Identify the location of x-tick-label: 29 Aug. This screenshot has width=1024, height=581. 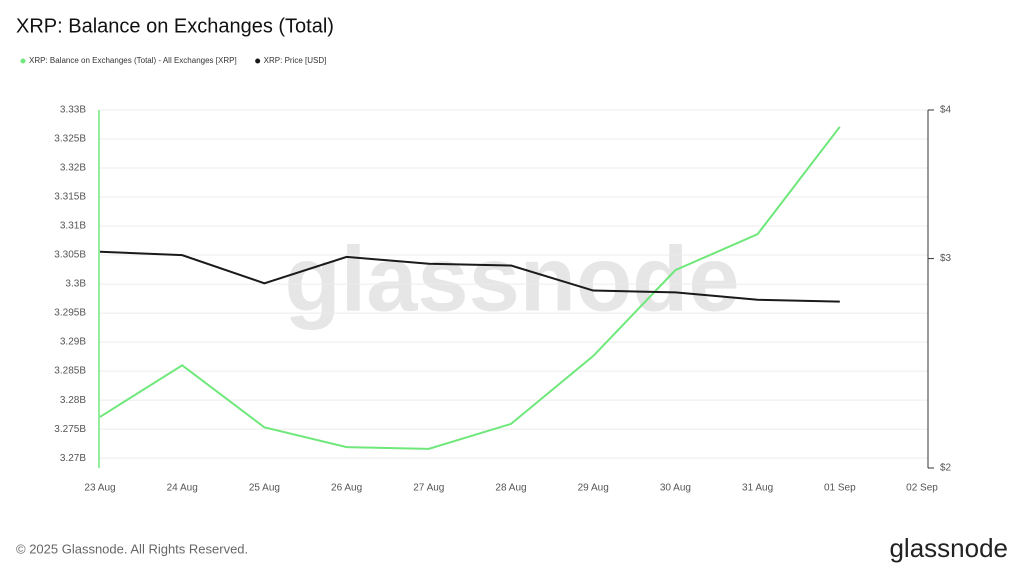
(593, 488).